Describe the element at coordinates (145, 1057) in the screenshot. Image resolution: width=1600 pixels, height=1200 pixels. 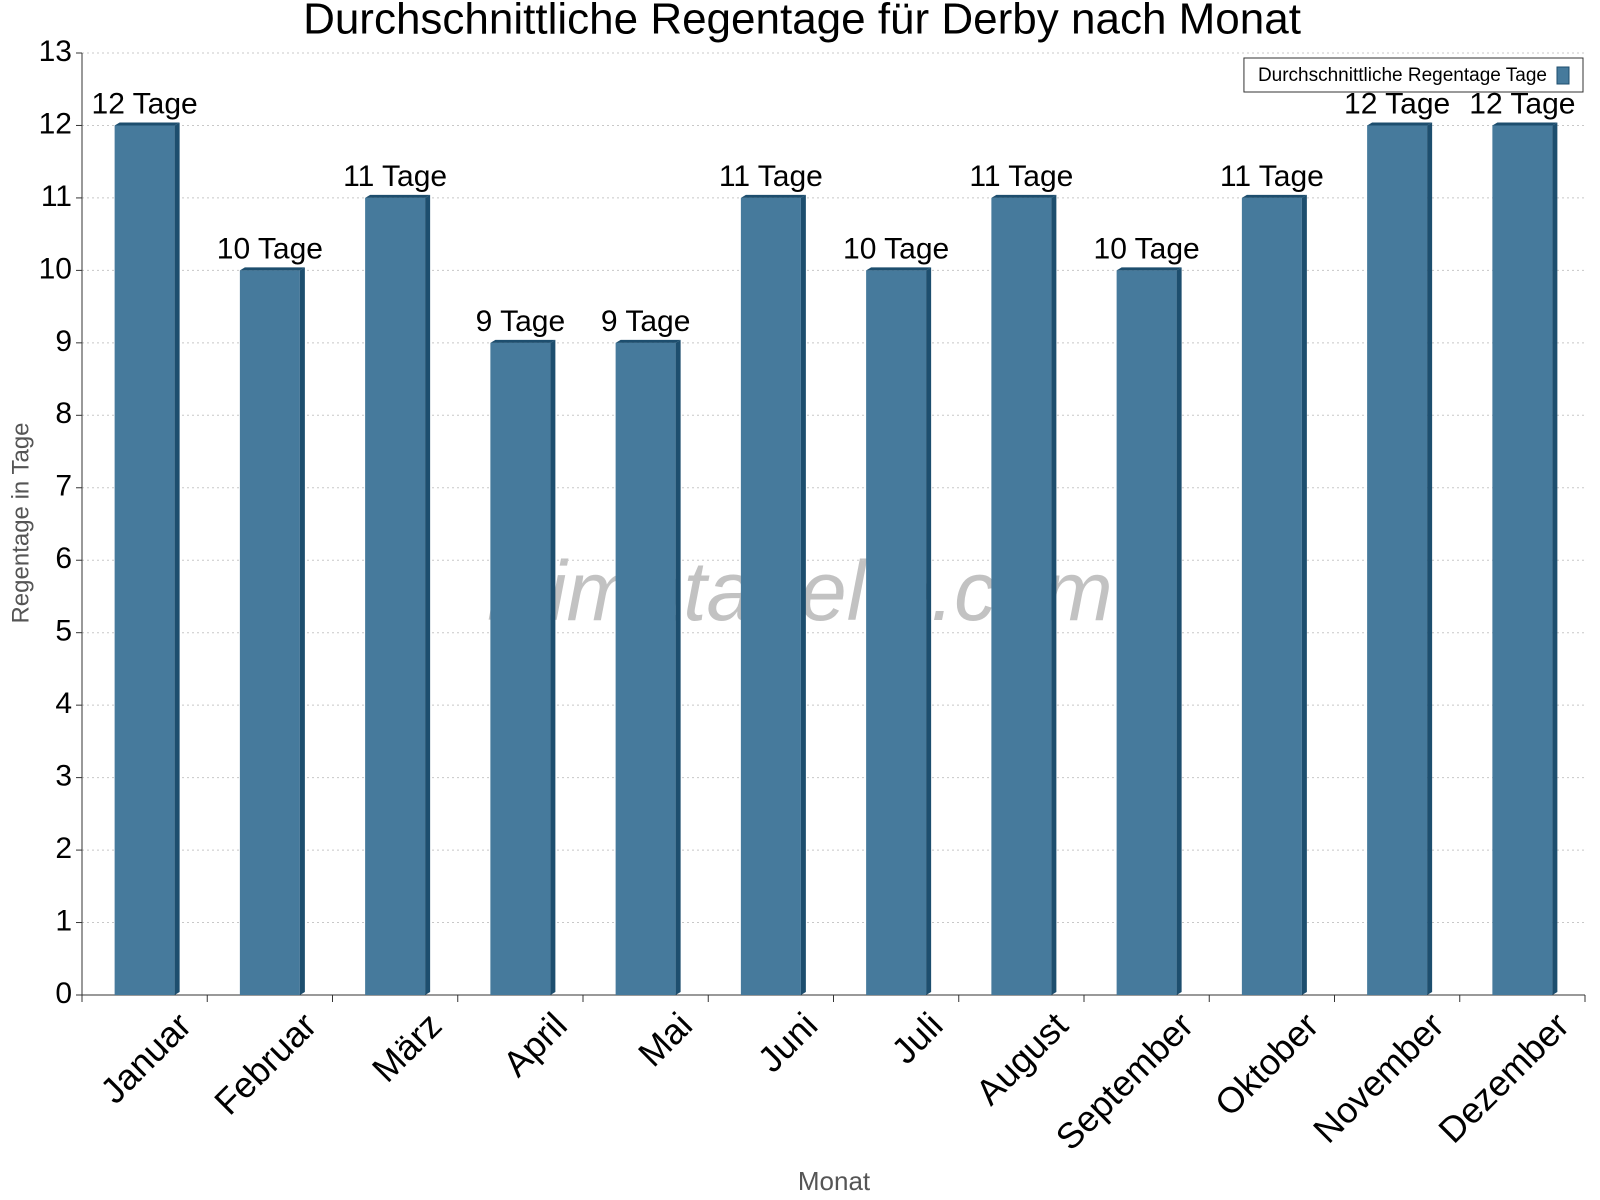
I see `x-tick-label: Januar` at that location.